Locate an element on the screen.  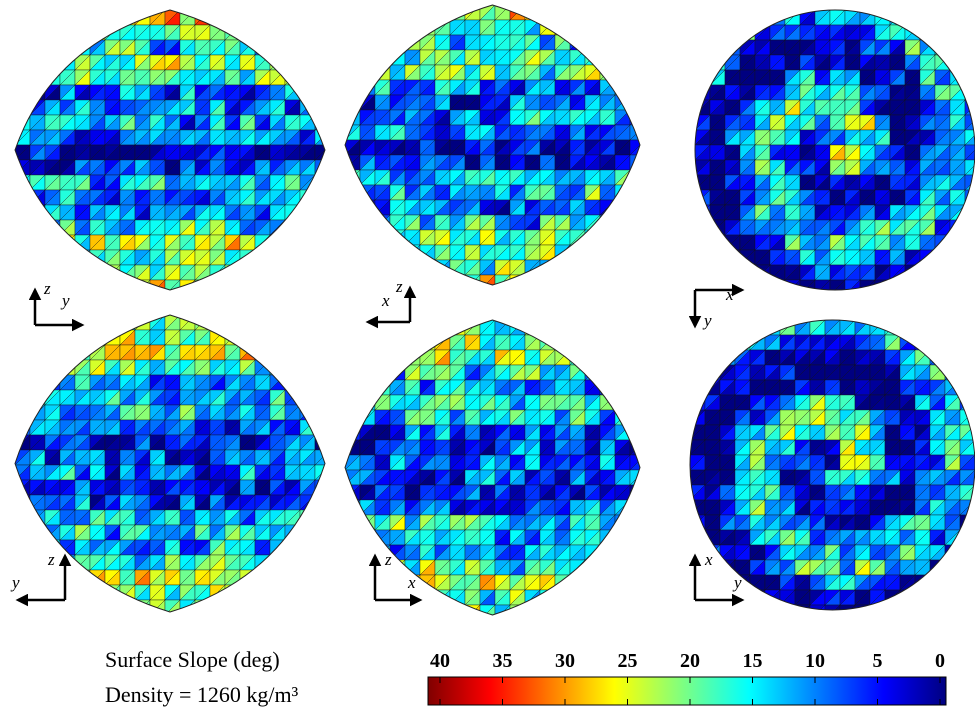
axis-label: x is located at coordinates (708, 559).